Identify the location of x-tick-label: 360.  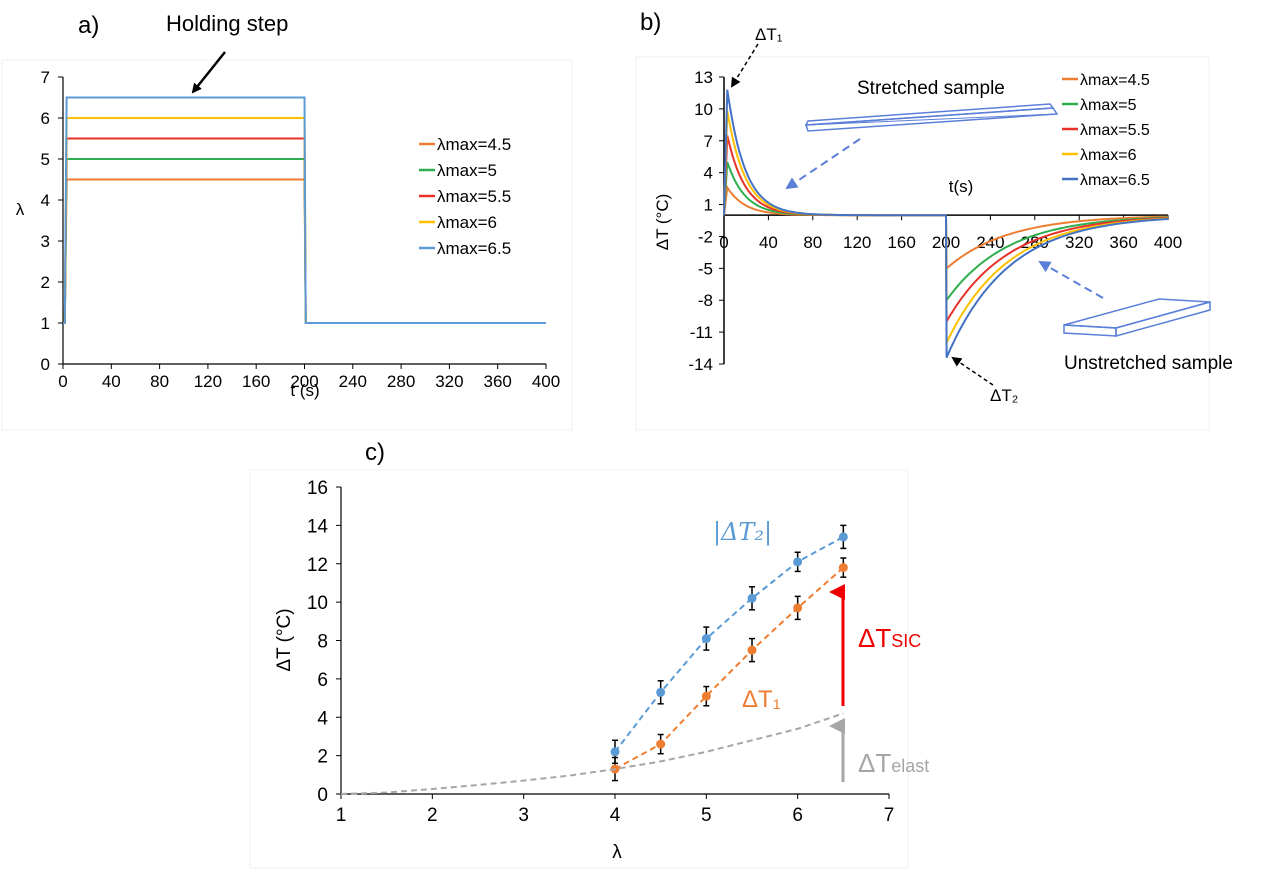
(498, 381).